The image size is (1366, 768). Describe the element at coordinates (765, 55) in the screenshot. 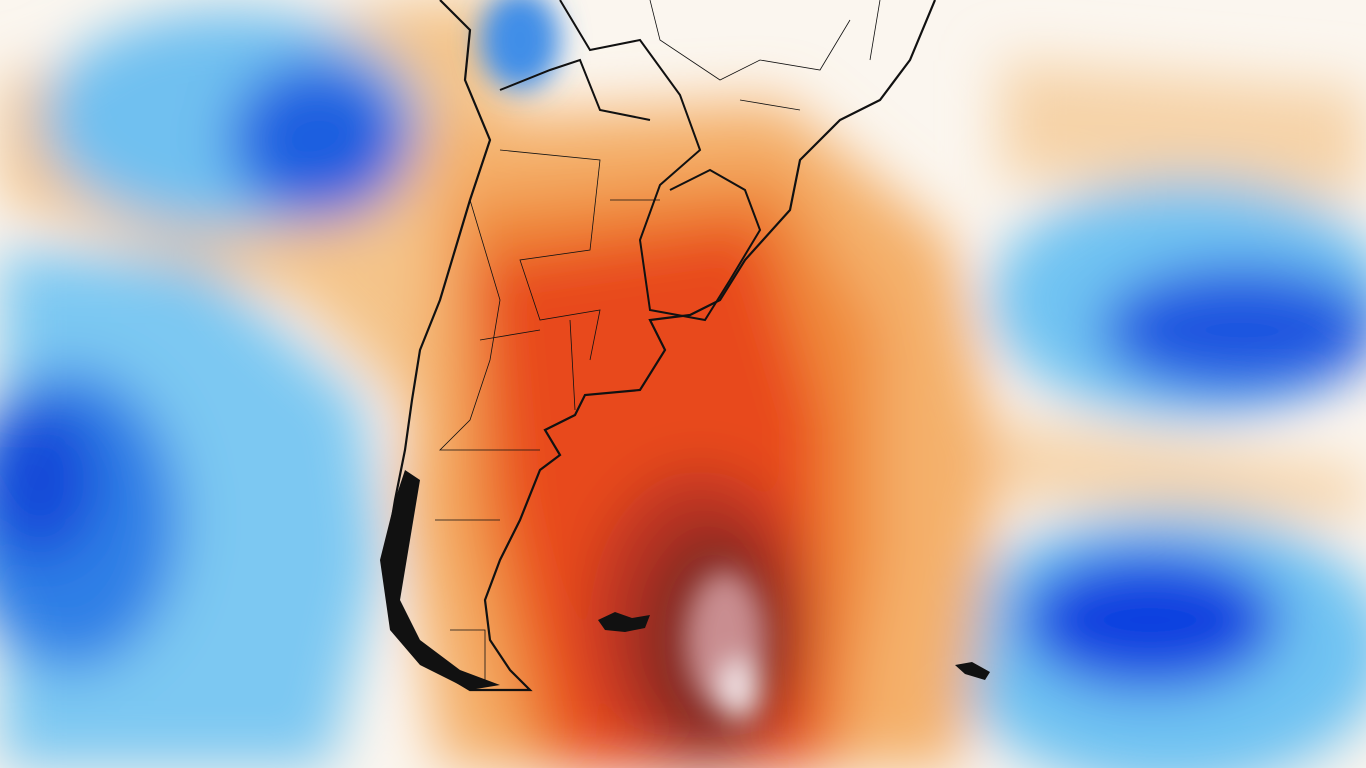

I see `state-border` at that location.